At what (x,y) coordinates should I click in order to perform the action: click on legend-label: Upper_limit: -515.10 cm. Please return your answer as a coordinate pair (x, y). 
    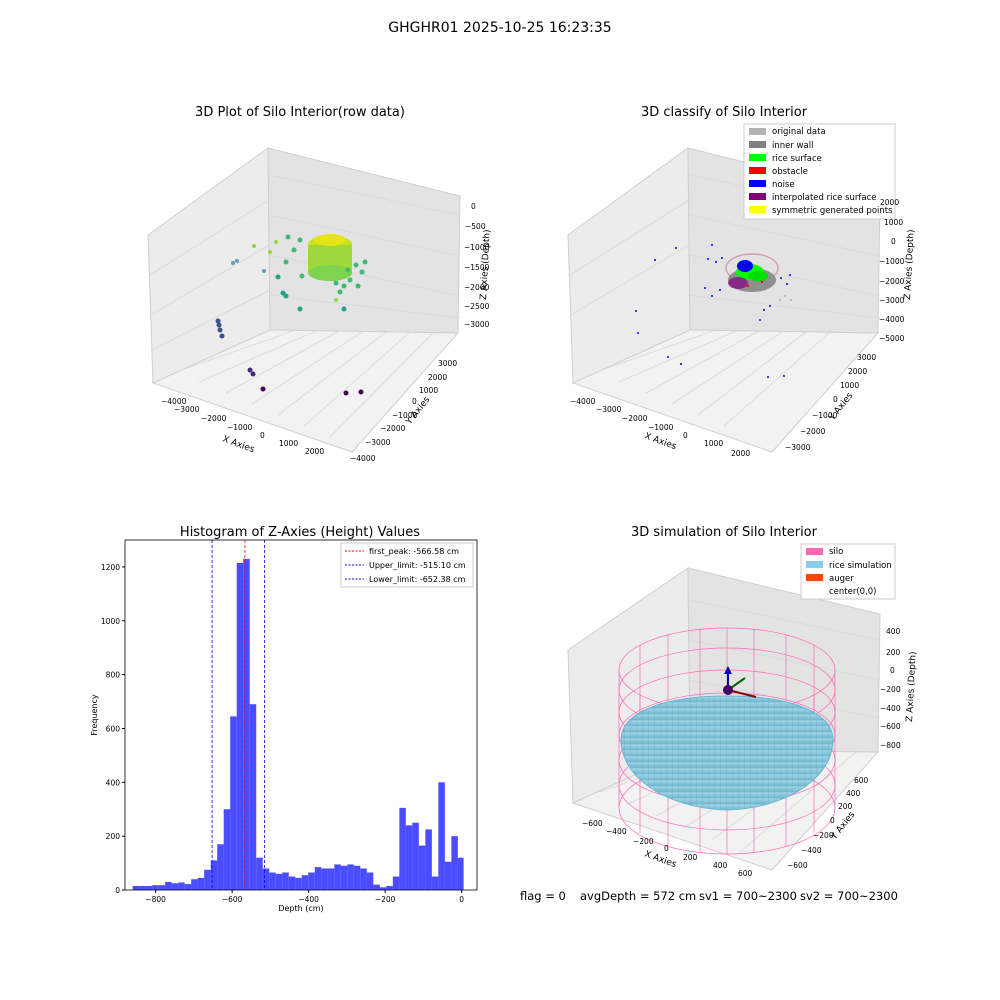
    Looking at the image, I should click on (417, 565).